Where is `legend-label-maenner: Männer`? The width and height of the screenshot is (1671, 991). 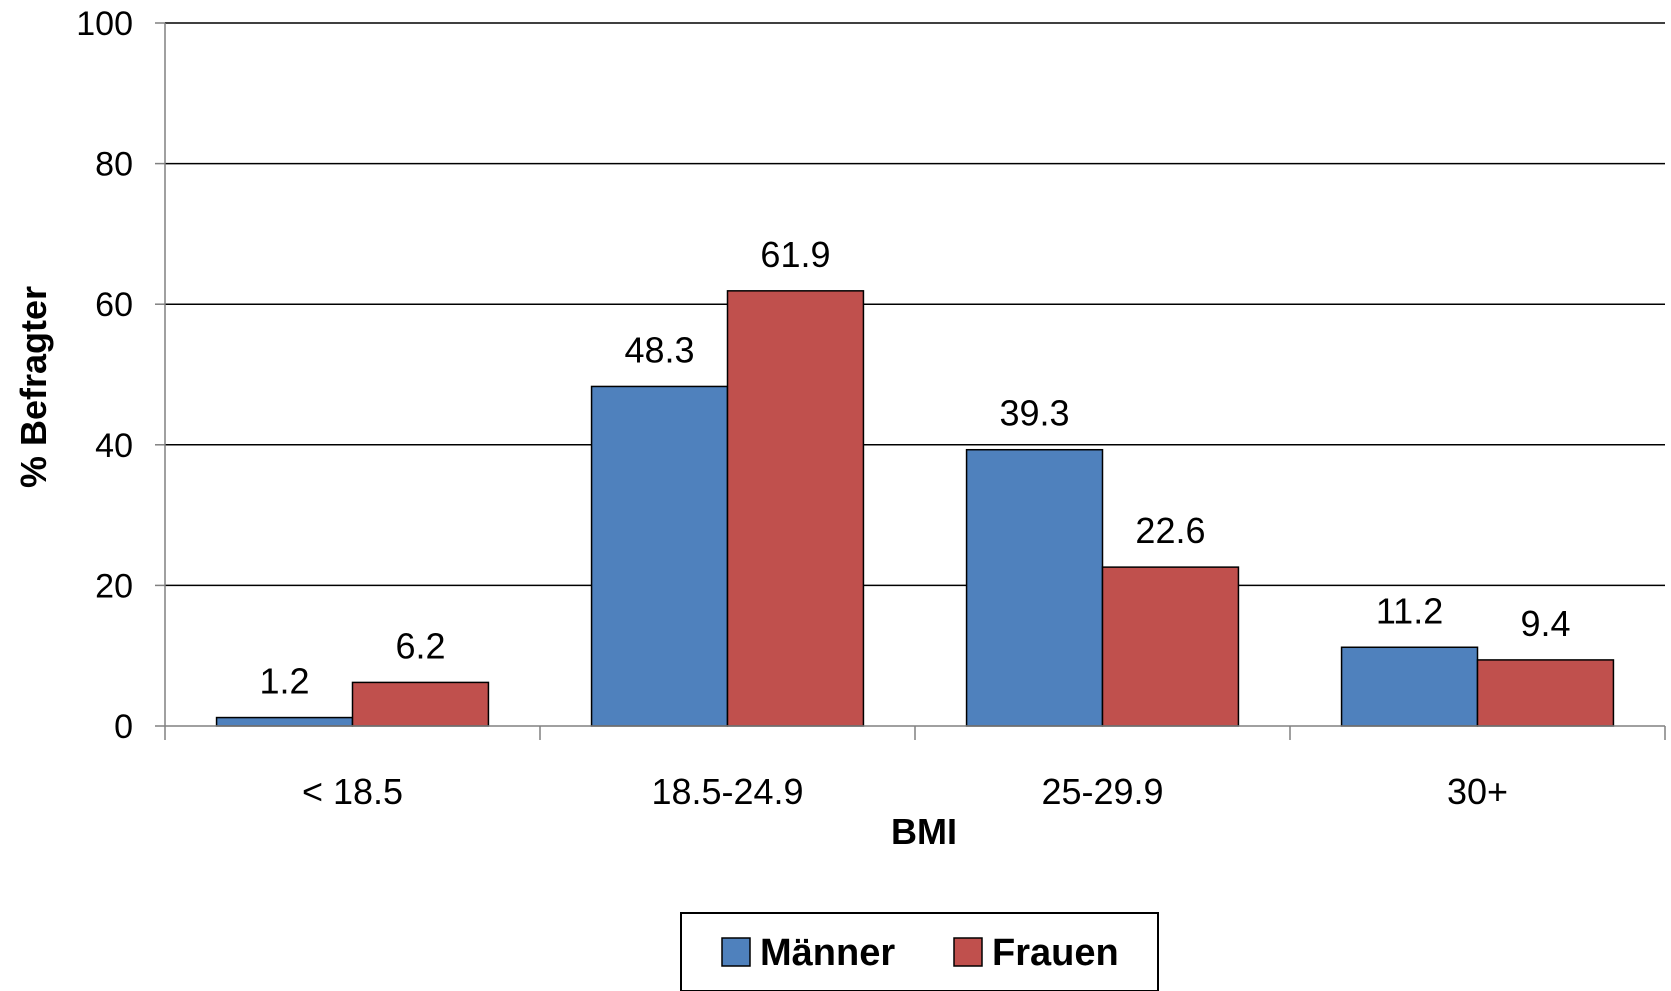 legend-label-maenner: Männer is located at coordinates (827, 953).